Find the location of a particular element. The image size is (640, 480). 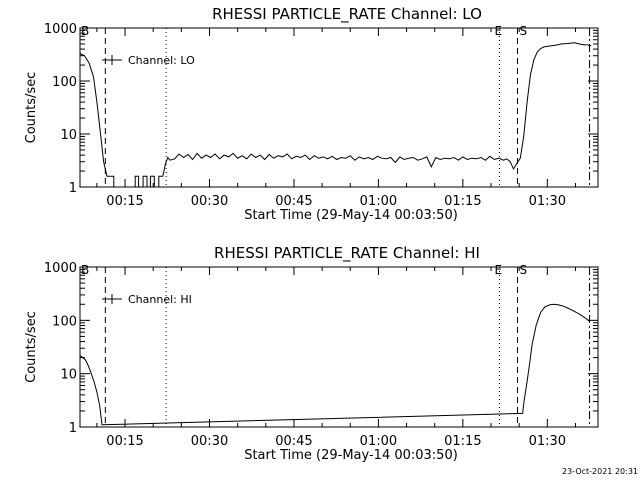

chart-title: RHESSI PARTICLE_RATE Channel: LO is located at coordinates (347, 14).